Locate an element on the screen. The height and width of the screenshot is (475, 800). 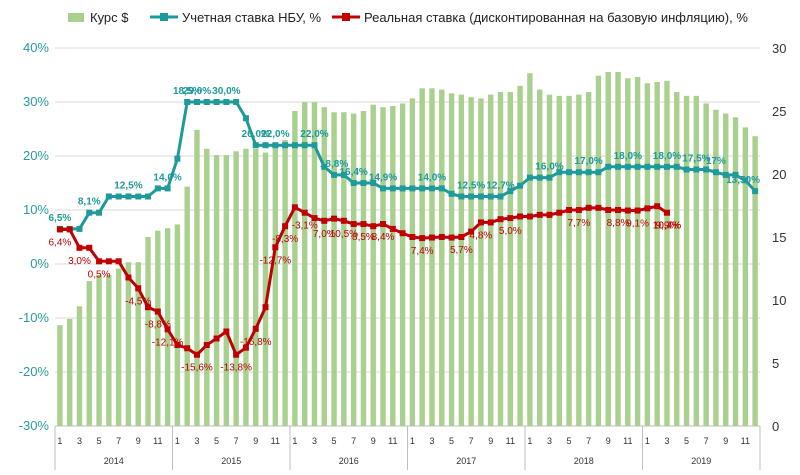
real-data-label: -12,1% is located at coordinates (168, 342).